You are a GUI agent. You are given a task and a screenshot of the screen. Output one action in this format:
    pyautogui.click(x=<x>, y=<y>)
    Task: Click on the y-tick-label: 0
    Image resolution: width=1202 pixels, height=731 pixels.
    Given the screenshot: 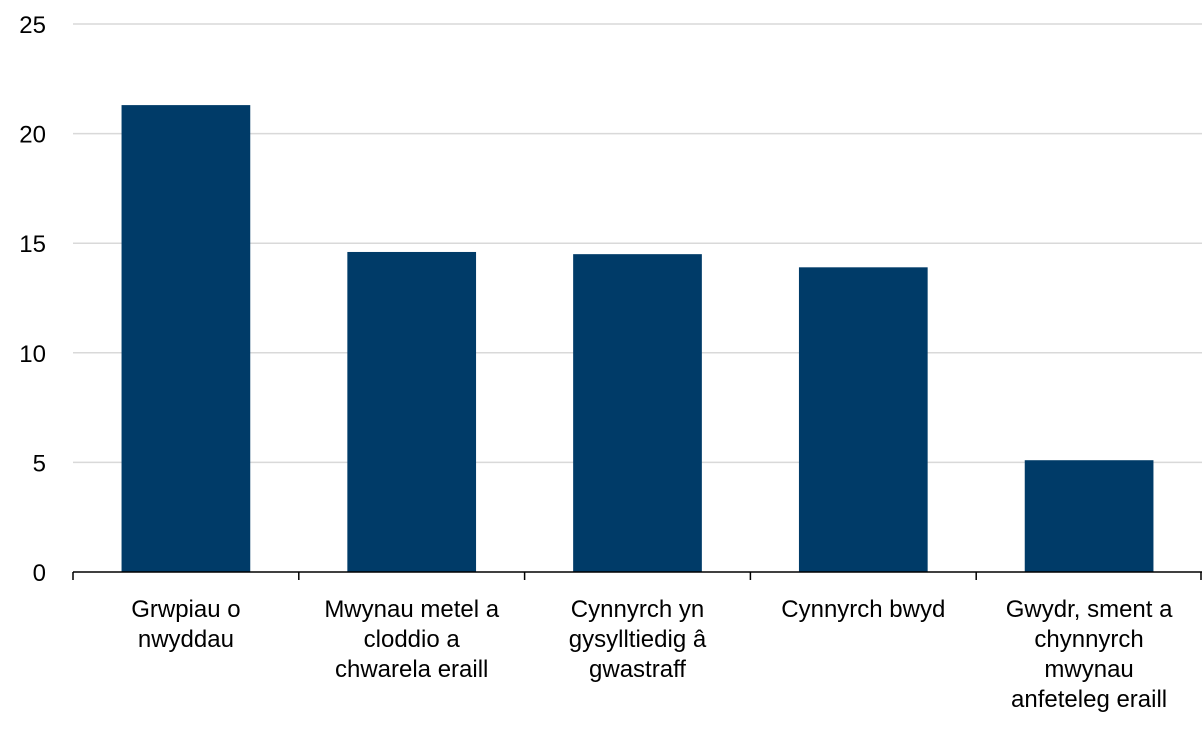 What is the action you would take?
    pyautogui.click(x=39, y=573)
    